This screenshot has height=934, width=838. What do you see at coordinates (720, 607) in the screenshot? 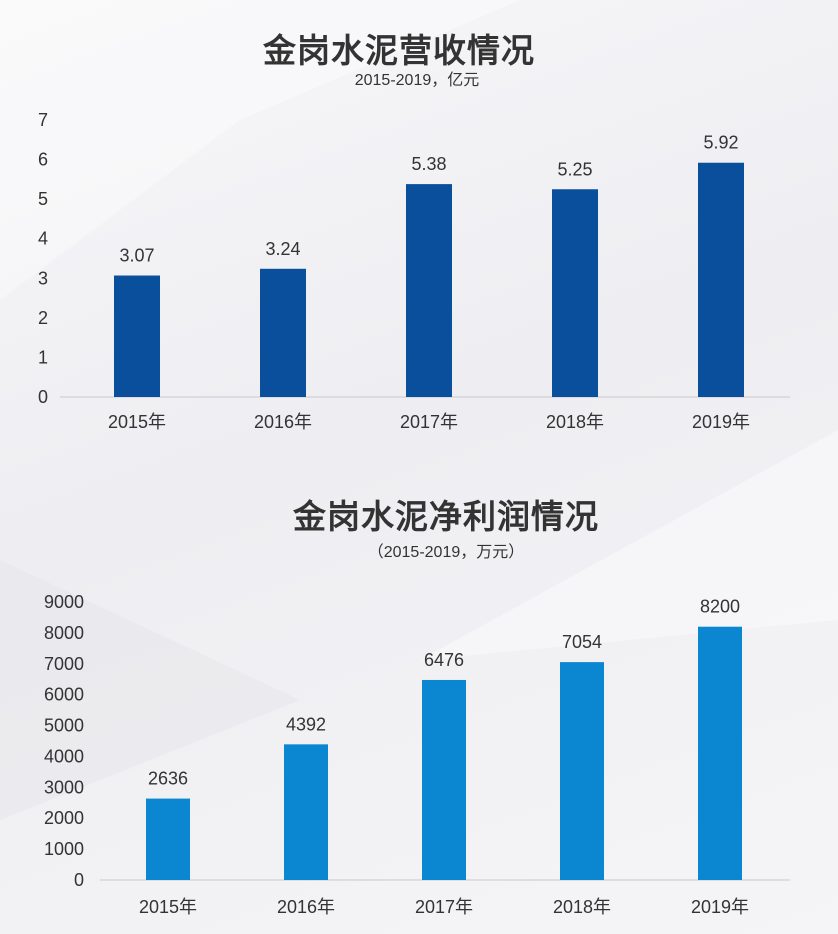
I see `data-label: 8200` at bounding box center [720, 607].